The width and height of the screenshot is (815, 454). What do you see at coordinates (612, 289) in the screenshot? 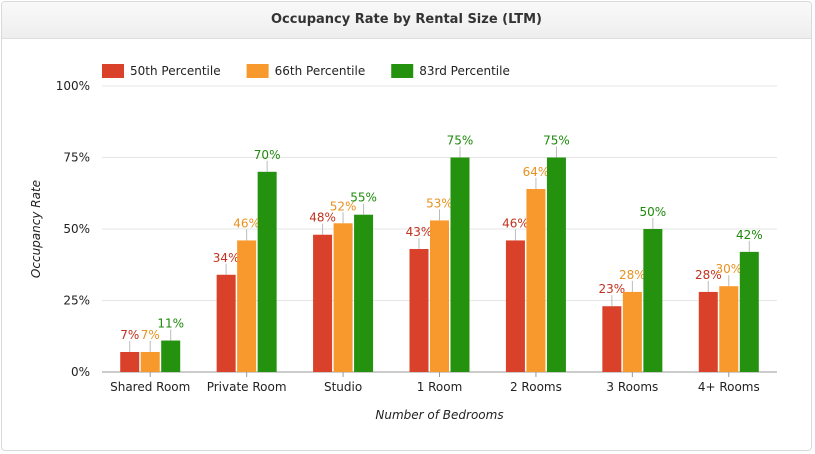
I see `data-label: 23%` at bounding box center [612, 289].